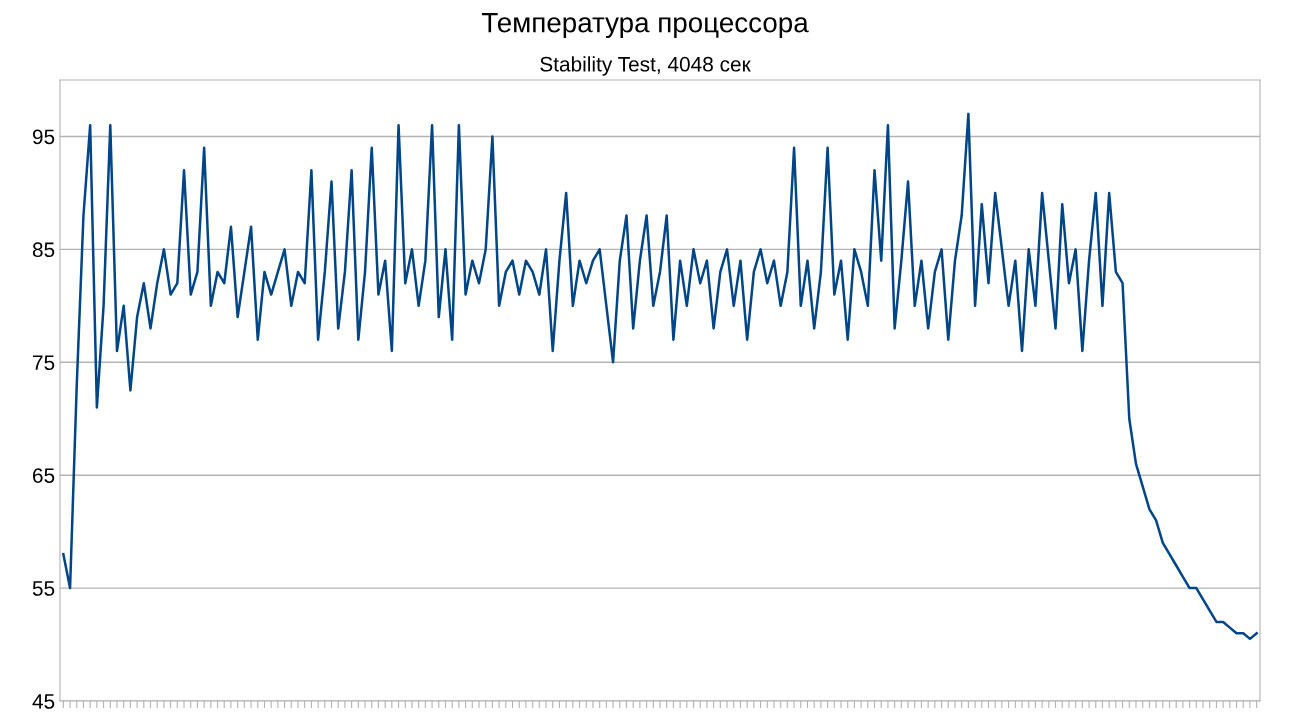 Image resolution: width=1290 pixels, height=726 pixels. Describe the element at coordinates (43, 701) in the screenshot. I see `y-tick-label: 45` at that location.